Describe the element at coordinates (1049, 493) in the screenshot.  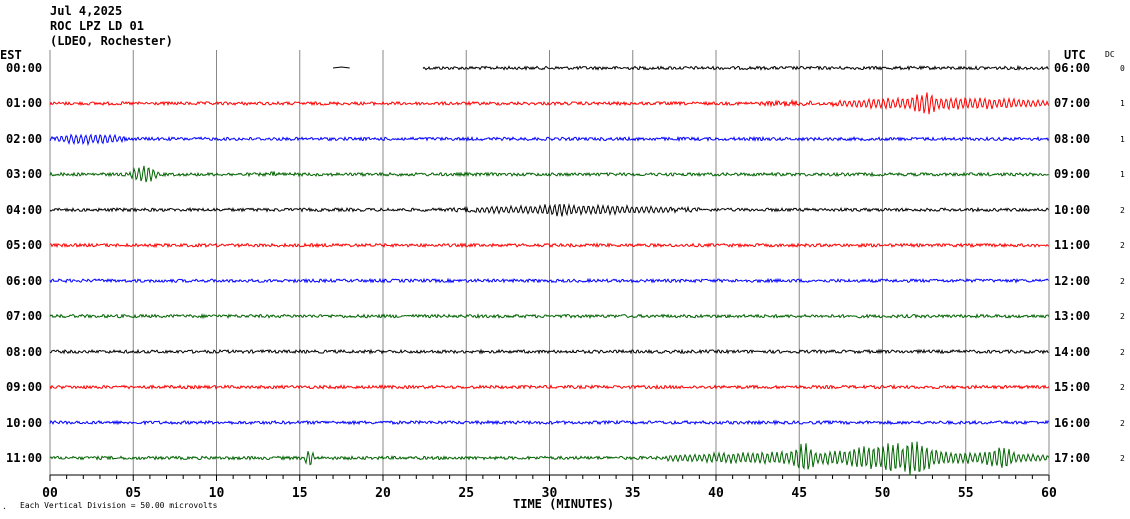
I see `x-tick-label: 60` at that location.